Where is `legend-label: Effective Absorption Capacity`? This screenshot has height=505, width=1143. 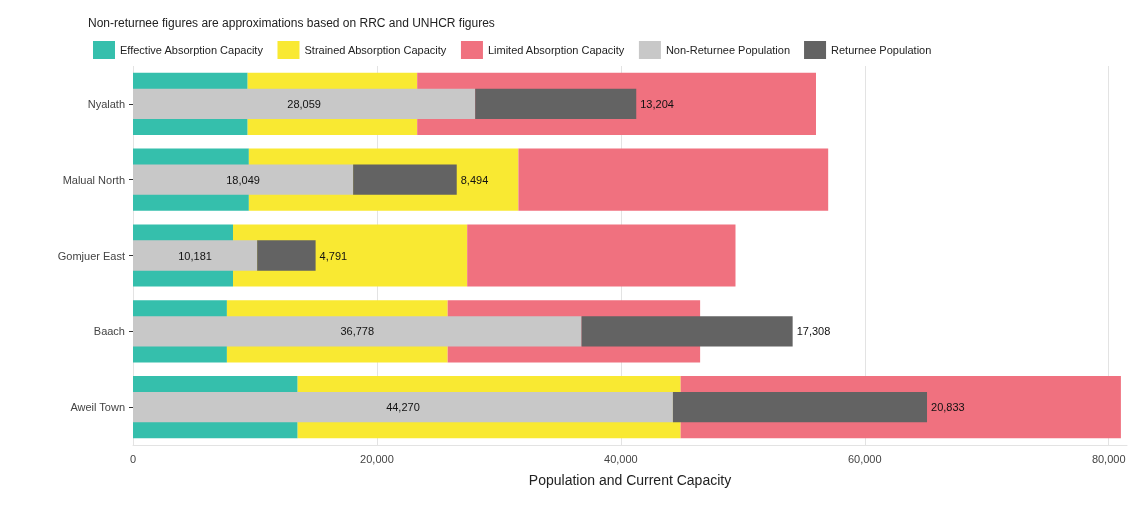
legend-label: Effective Absorption Capacity is located at coordinates (192, 50).